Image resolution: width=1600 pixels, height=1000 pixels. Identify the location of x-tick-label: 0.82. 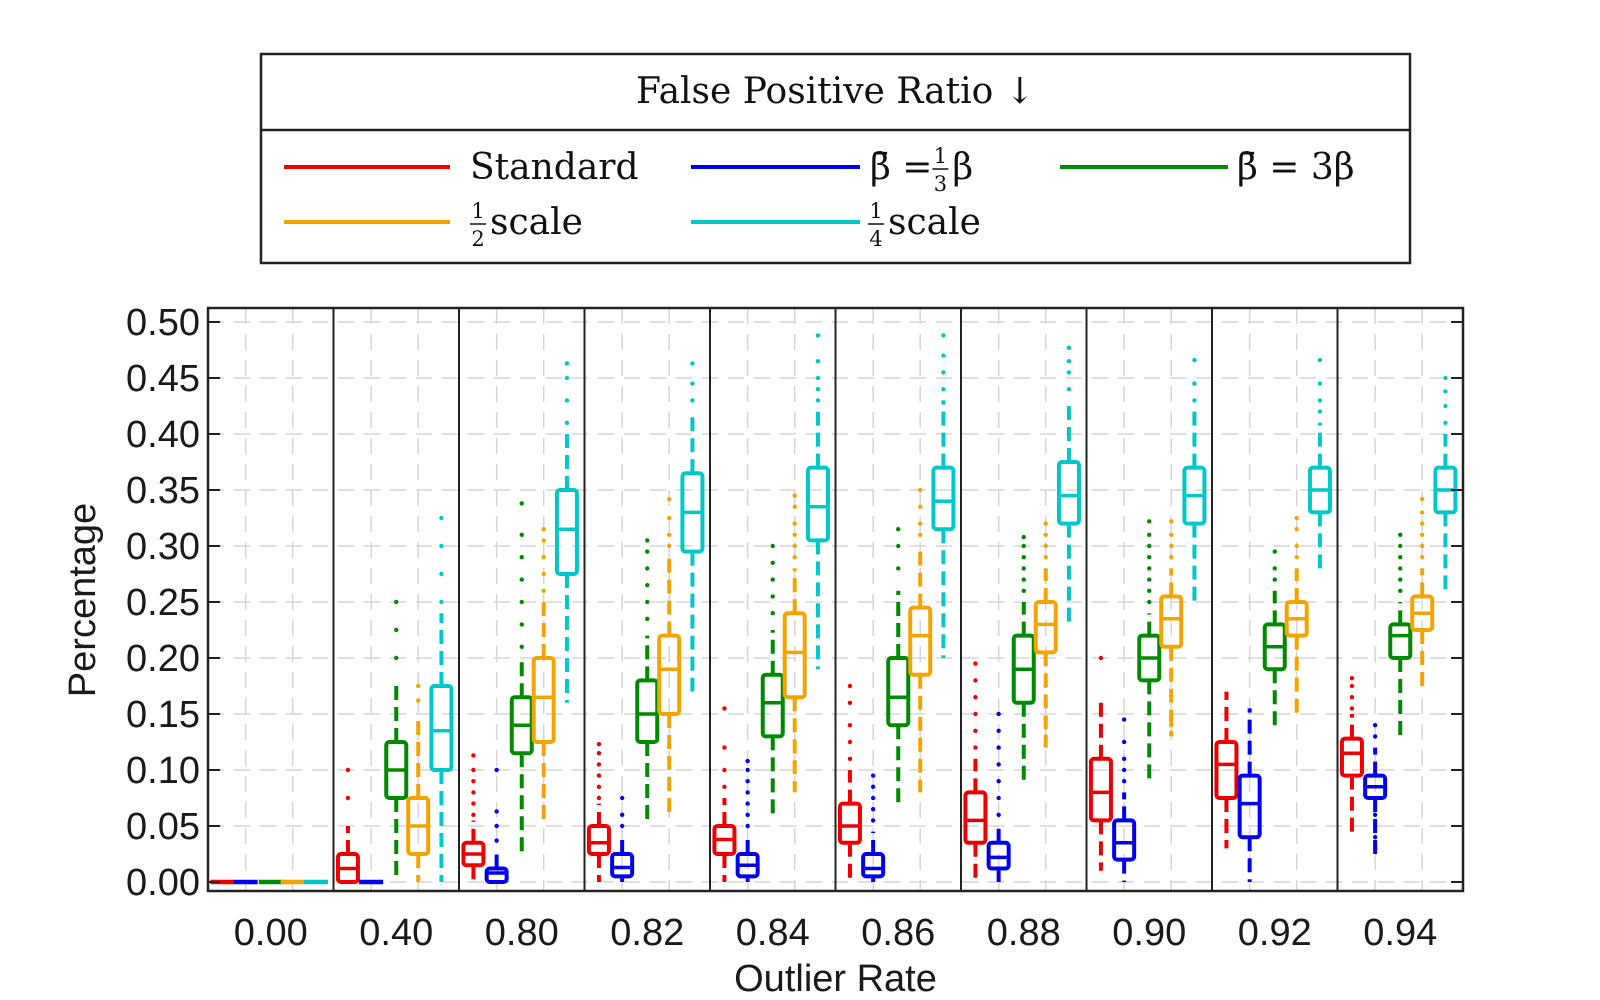
(647, 933).